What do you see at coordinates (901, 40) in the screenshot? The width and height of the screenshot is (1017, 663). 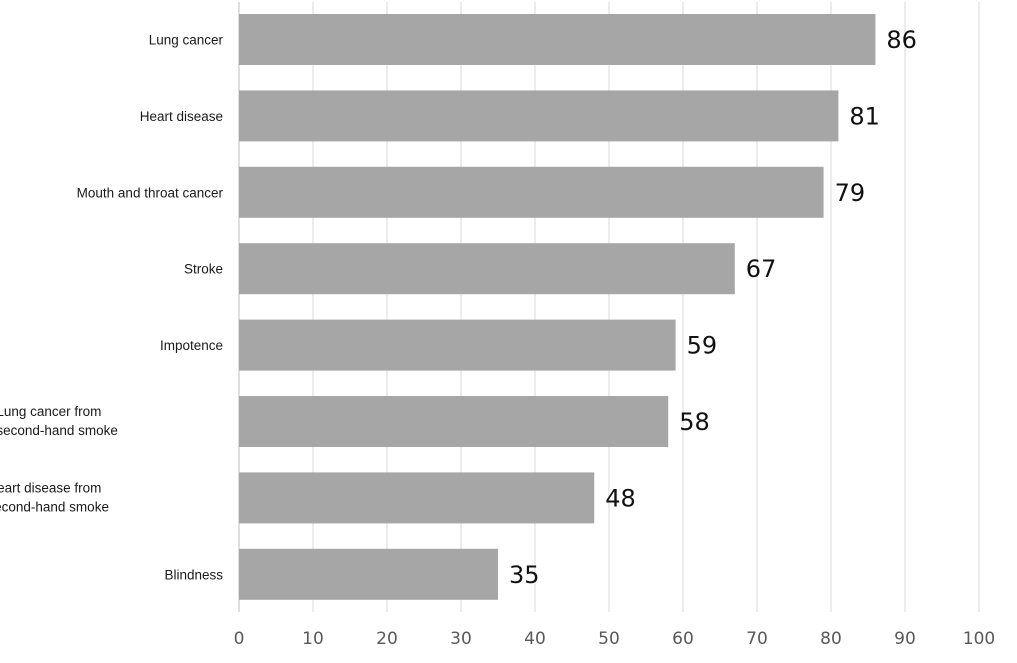 I see `data-label: 86` at bounding box center [901, 40].